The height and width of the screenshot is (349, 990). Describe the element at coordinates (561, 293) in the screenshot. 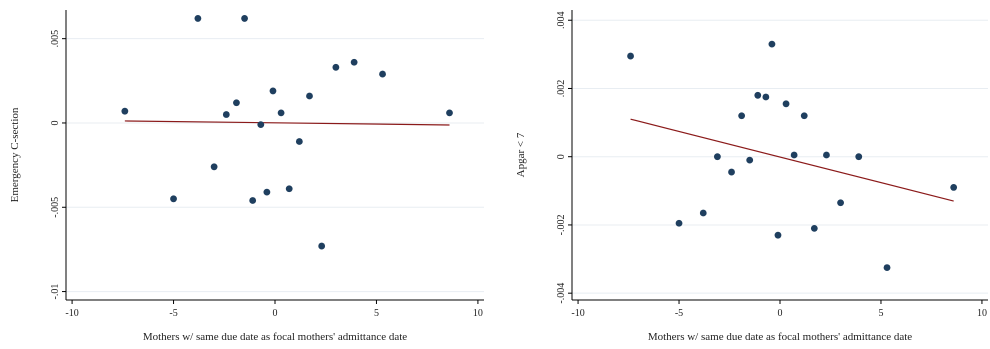

I see `y-tick-label: -.004` at that location.